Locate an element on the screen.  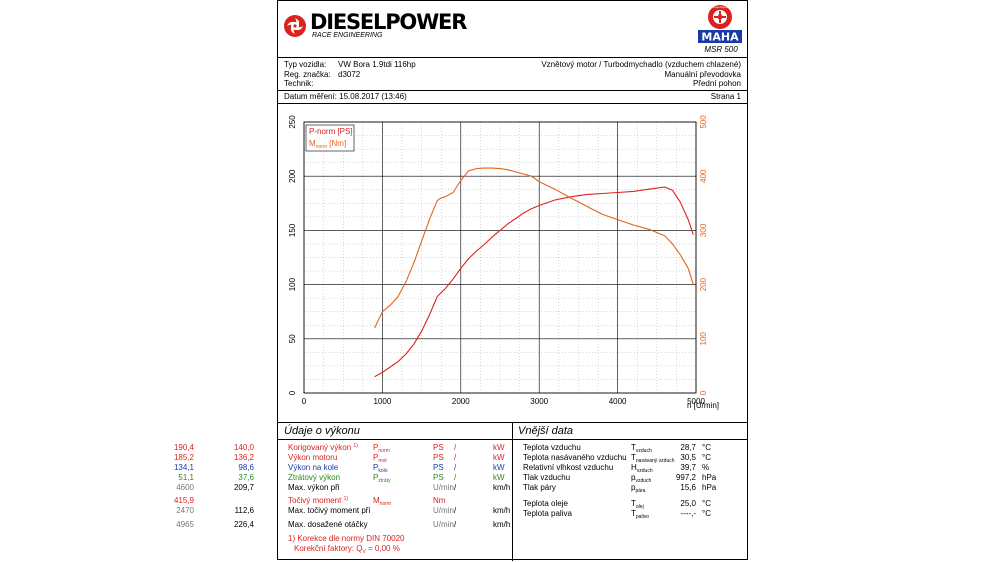
correction-factor-note: Korekční faktory: QV = 0,00 % is located at coordinates (347, 549).